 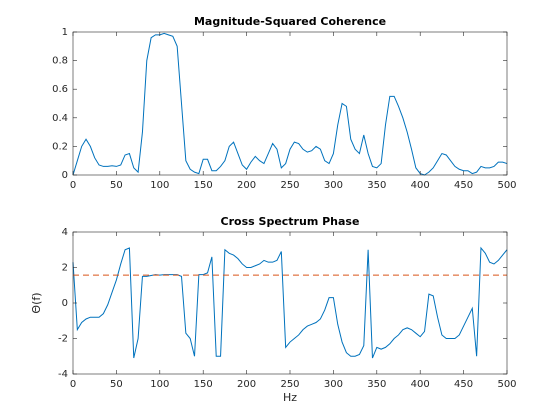 I want to click on y-tick-label: 0.6, so click(x=60, y=89).